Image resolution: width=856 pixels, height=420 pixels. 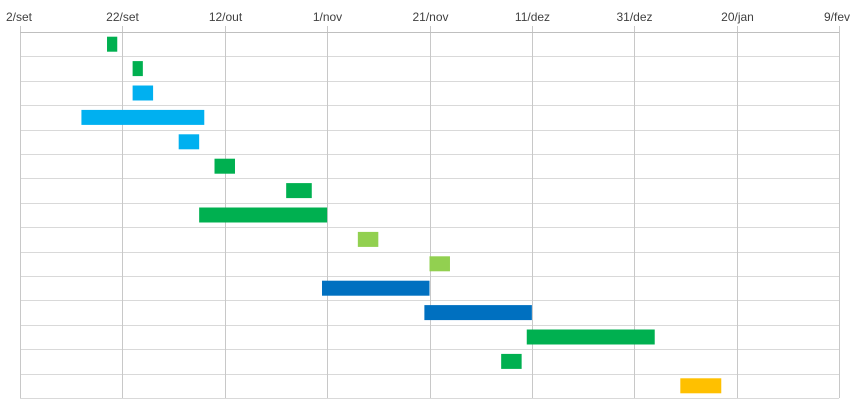 What do you see at coordinates (327, 17) in the screenshot?
I see `x-tick-label: 1/nov` at bounding box center [327, 17].